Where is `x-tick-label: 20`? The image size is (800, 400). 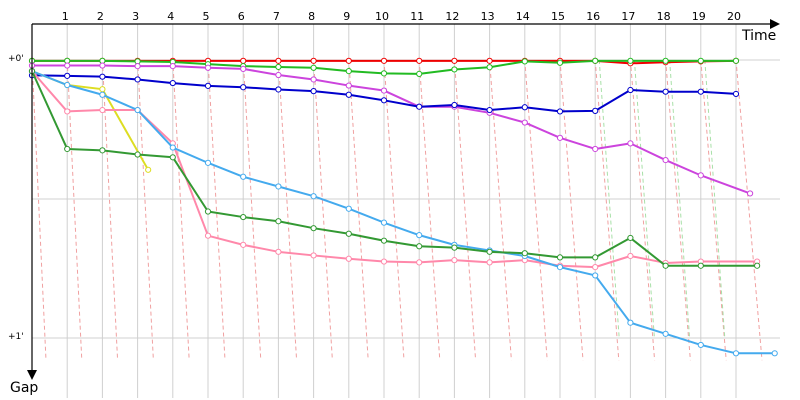
x-tick-label: 20 is located at coordinates (734, 16).